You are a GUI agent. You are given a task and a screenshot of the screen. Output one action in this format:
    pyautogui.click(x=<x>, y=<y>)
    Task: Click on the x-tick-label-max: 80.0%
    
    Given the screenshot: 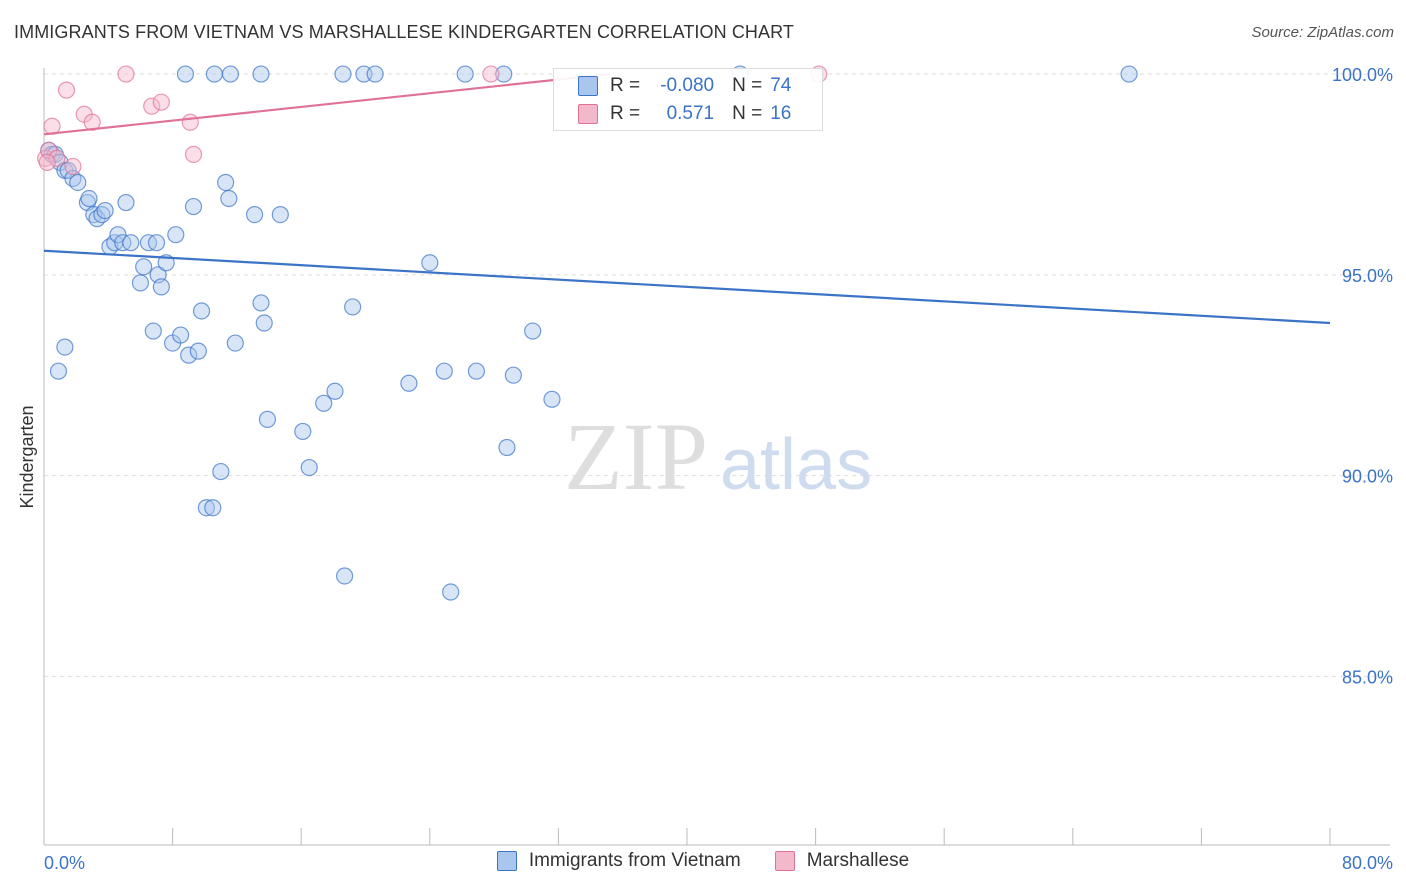 What is the action you would take?
    pyautogui.click(x=1367, y=863)
    